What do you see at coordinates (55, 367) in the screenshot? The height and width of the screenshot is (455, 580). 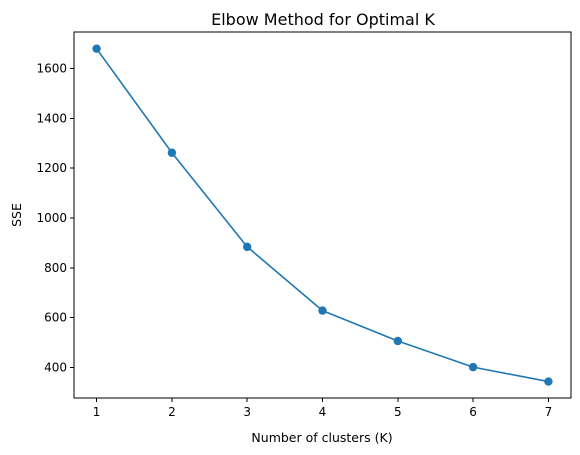 I see `y-tick-label: 400` at bounding box center [55, 367].